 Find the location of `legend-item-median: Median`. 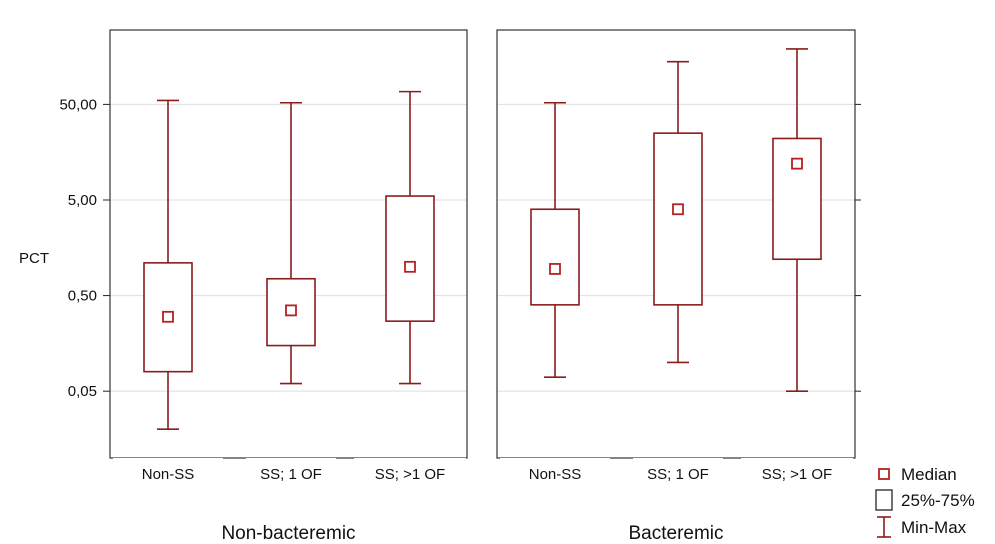

legend-item-median: Median is located at coordinates (917, 474).